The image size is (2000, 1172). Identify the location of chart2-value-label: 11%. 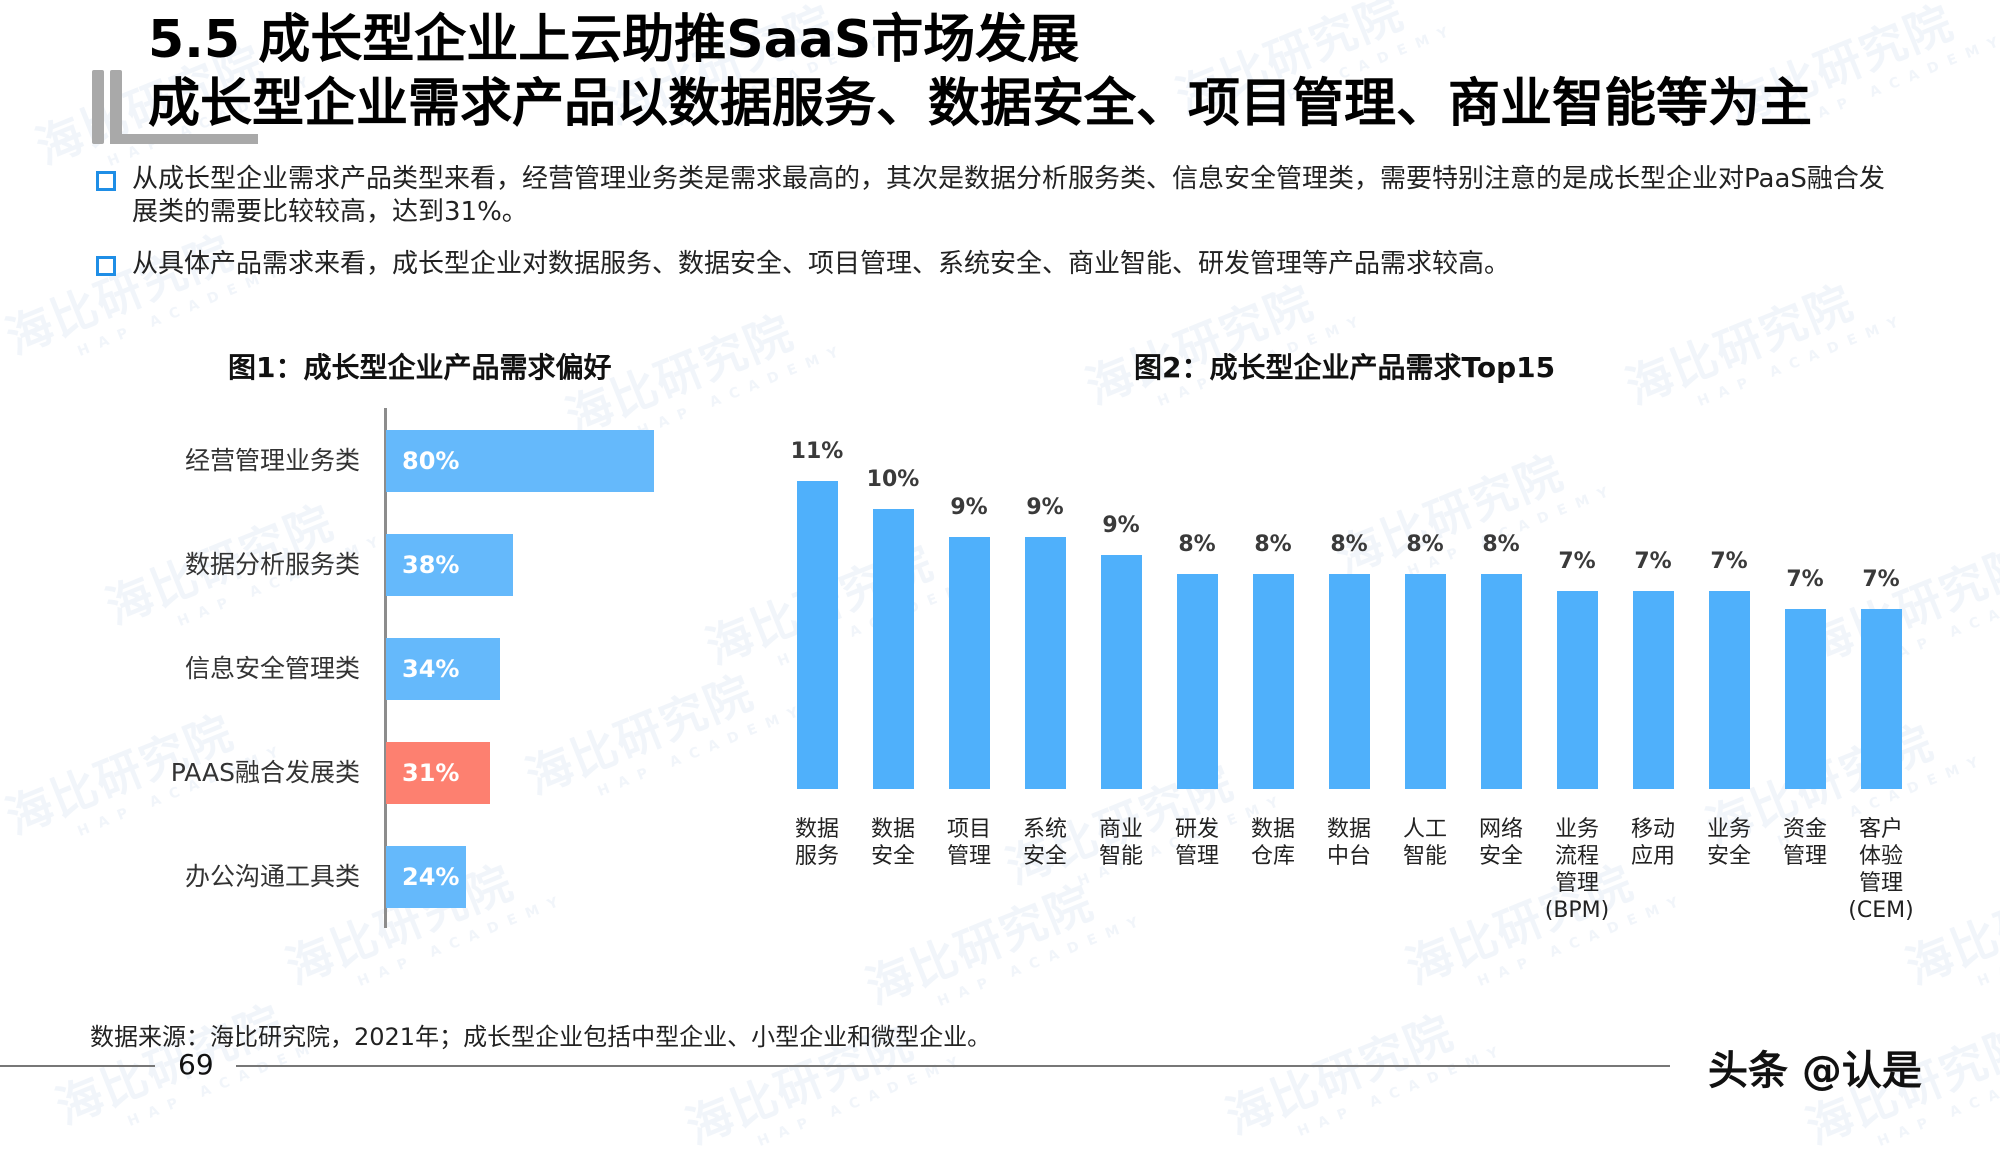
(817, 451).